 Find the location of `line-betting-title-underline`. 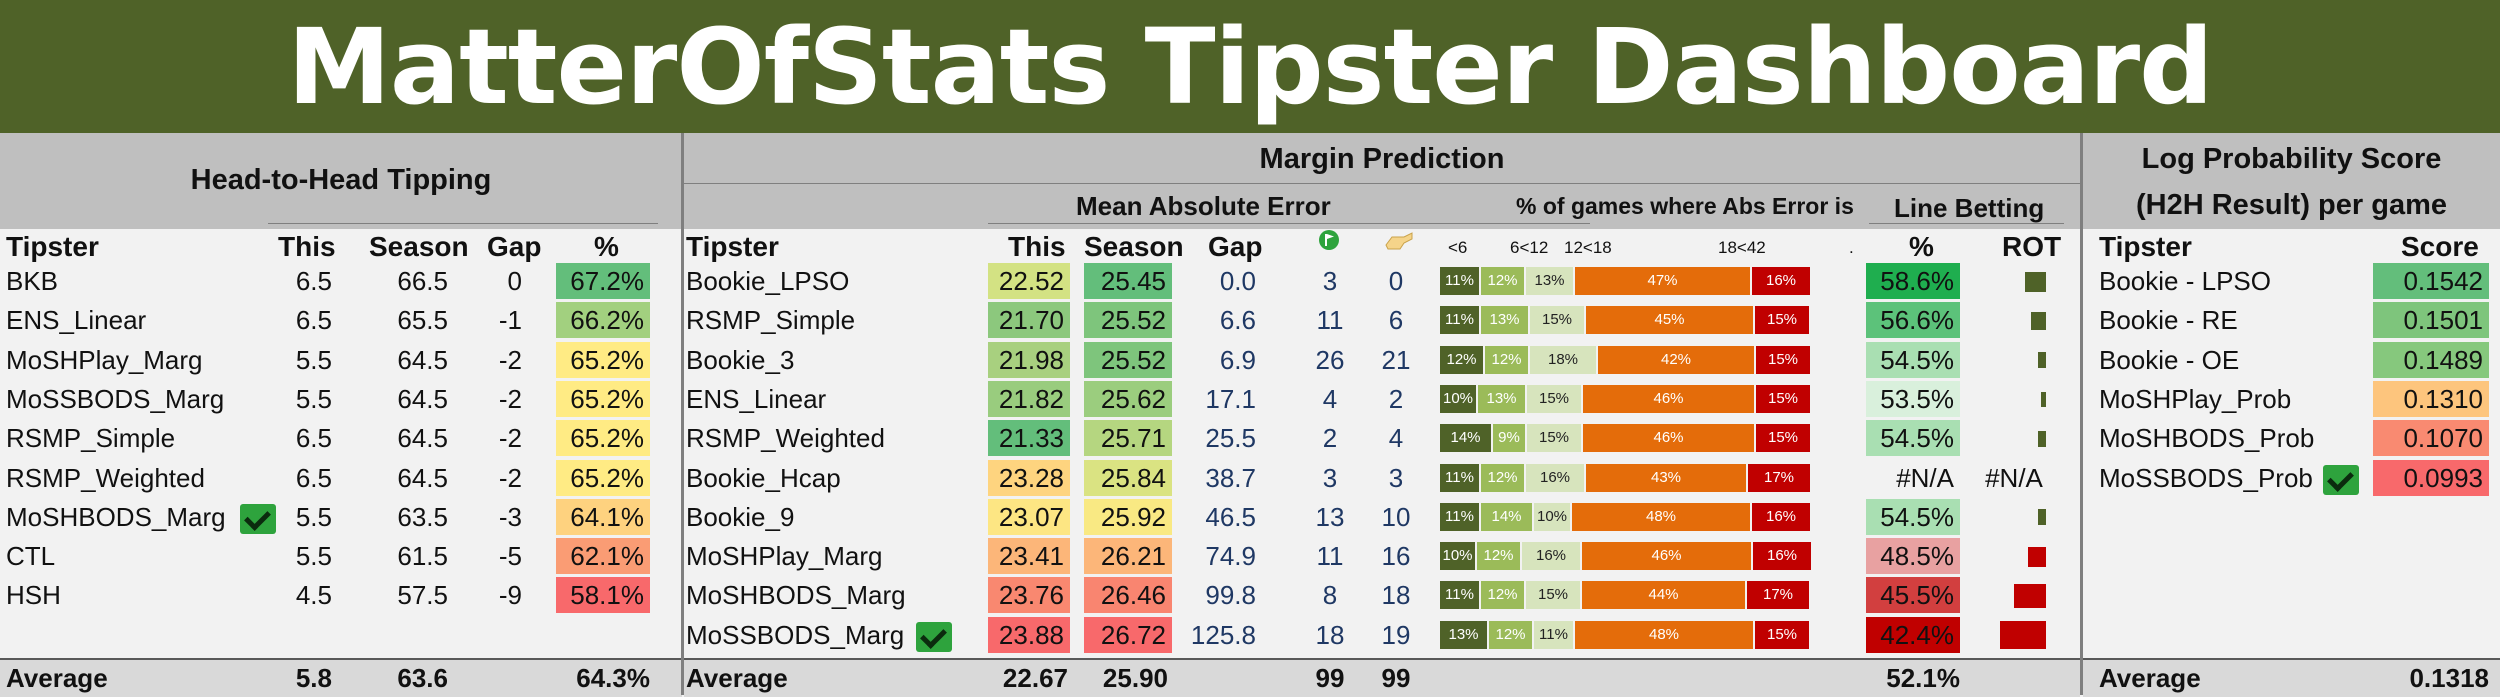

line-betting-title-underline is located at coordinates (1966, 223).